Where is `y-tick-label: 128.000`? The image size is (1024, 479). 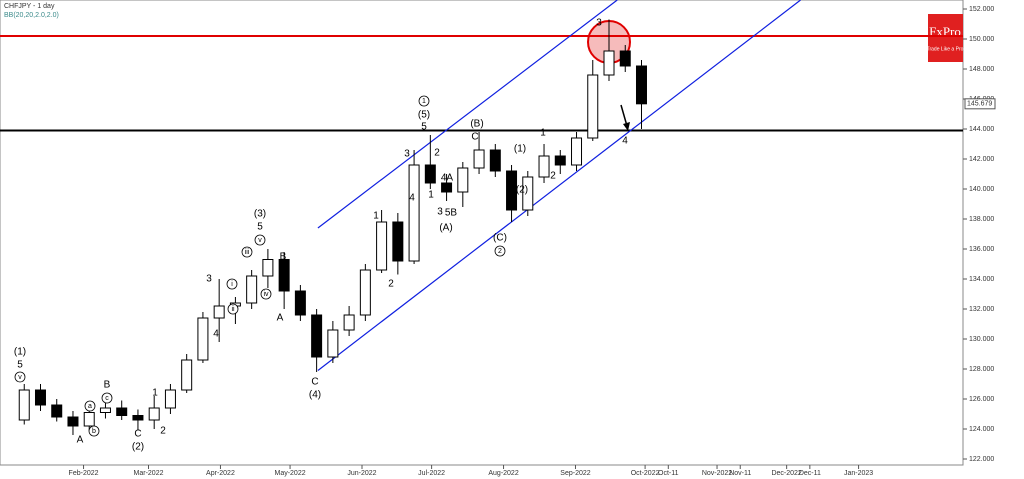
y-tick-label: 128.000 is located at coordinates (981, 369).